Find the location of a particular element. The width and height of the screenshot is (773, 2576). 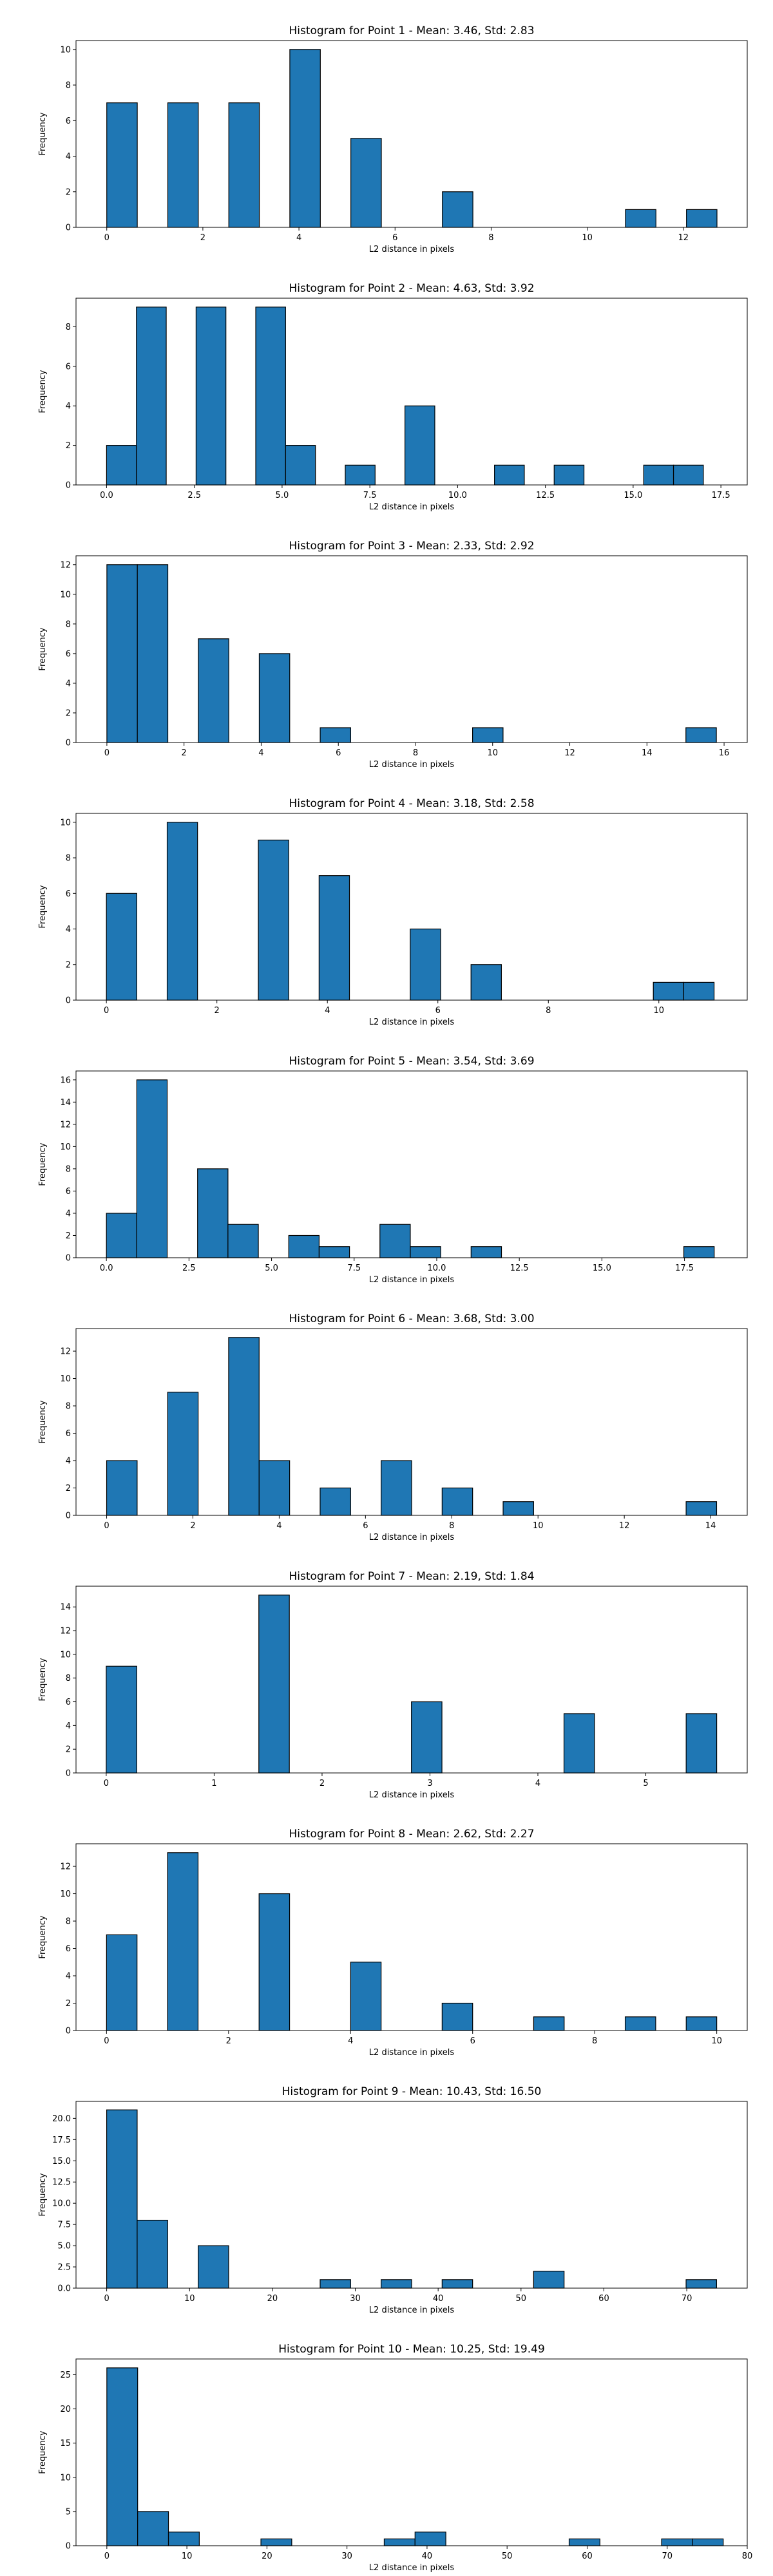

x-tick-label: 0 is located at coordinates (106, 1526).